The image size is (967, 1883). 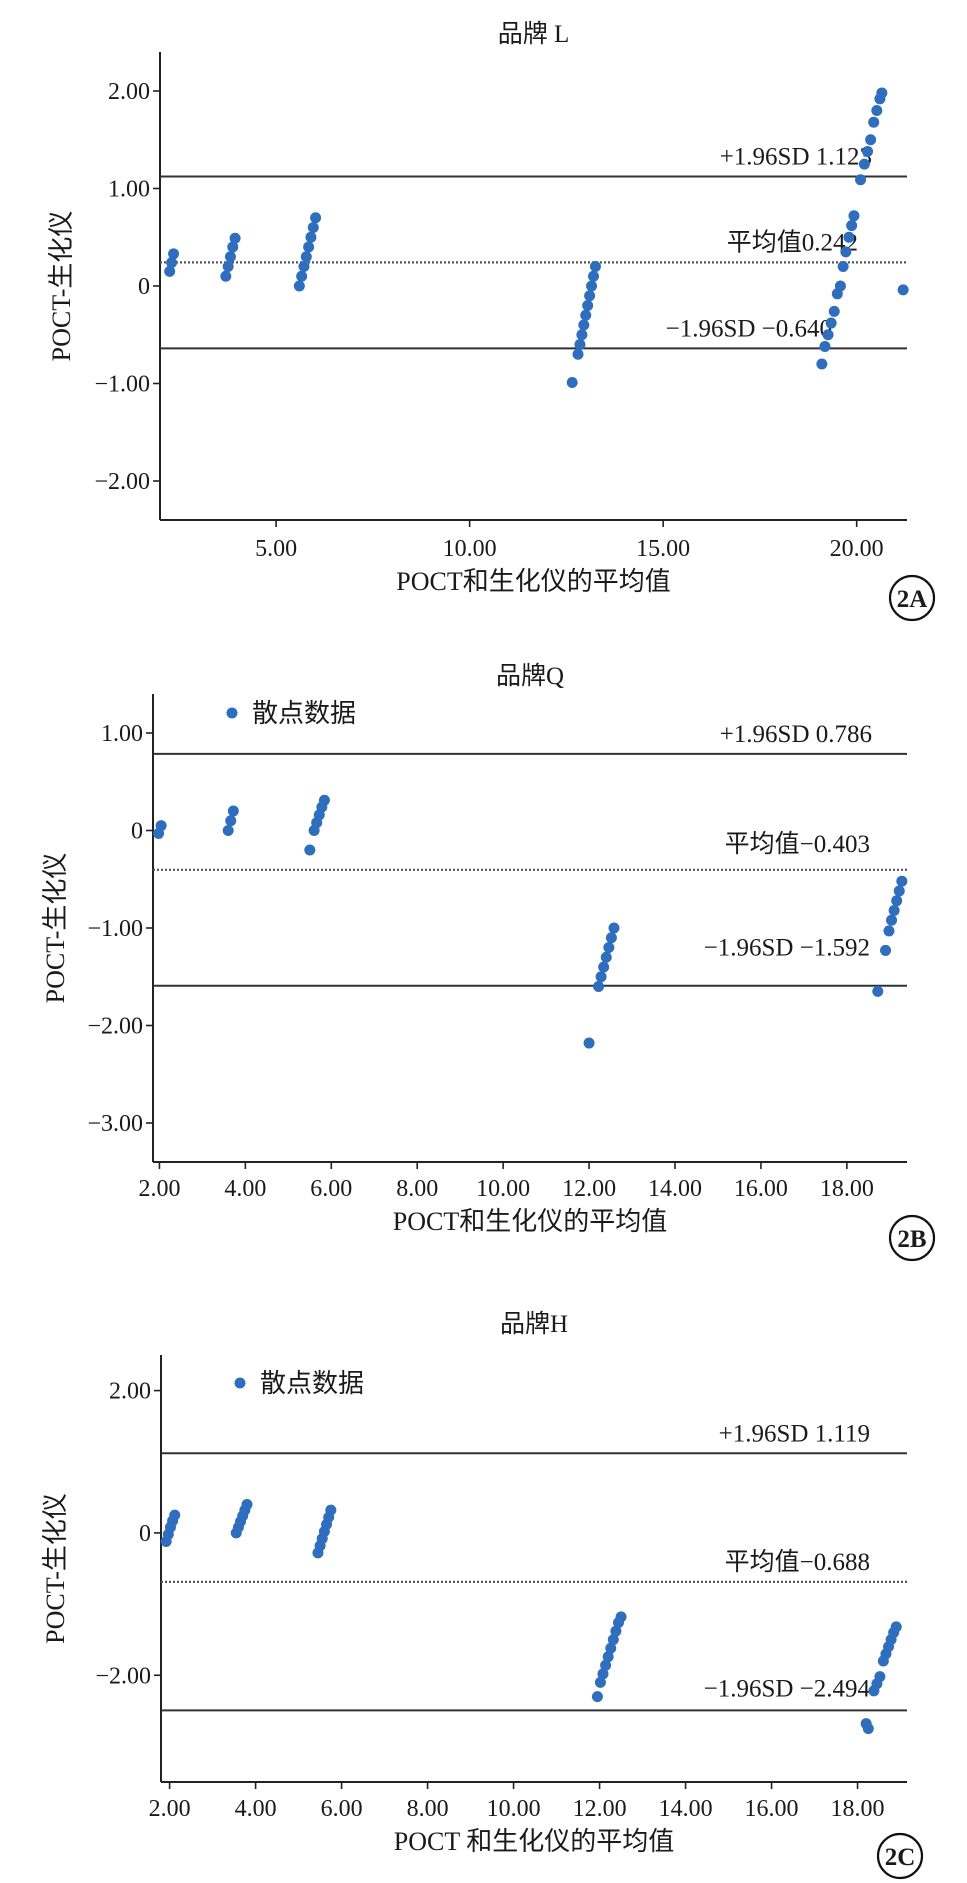 I want to click on chart-title: 品牌 L, so click(x=534, y=34).